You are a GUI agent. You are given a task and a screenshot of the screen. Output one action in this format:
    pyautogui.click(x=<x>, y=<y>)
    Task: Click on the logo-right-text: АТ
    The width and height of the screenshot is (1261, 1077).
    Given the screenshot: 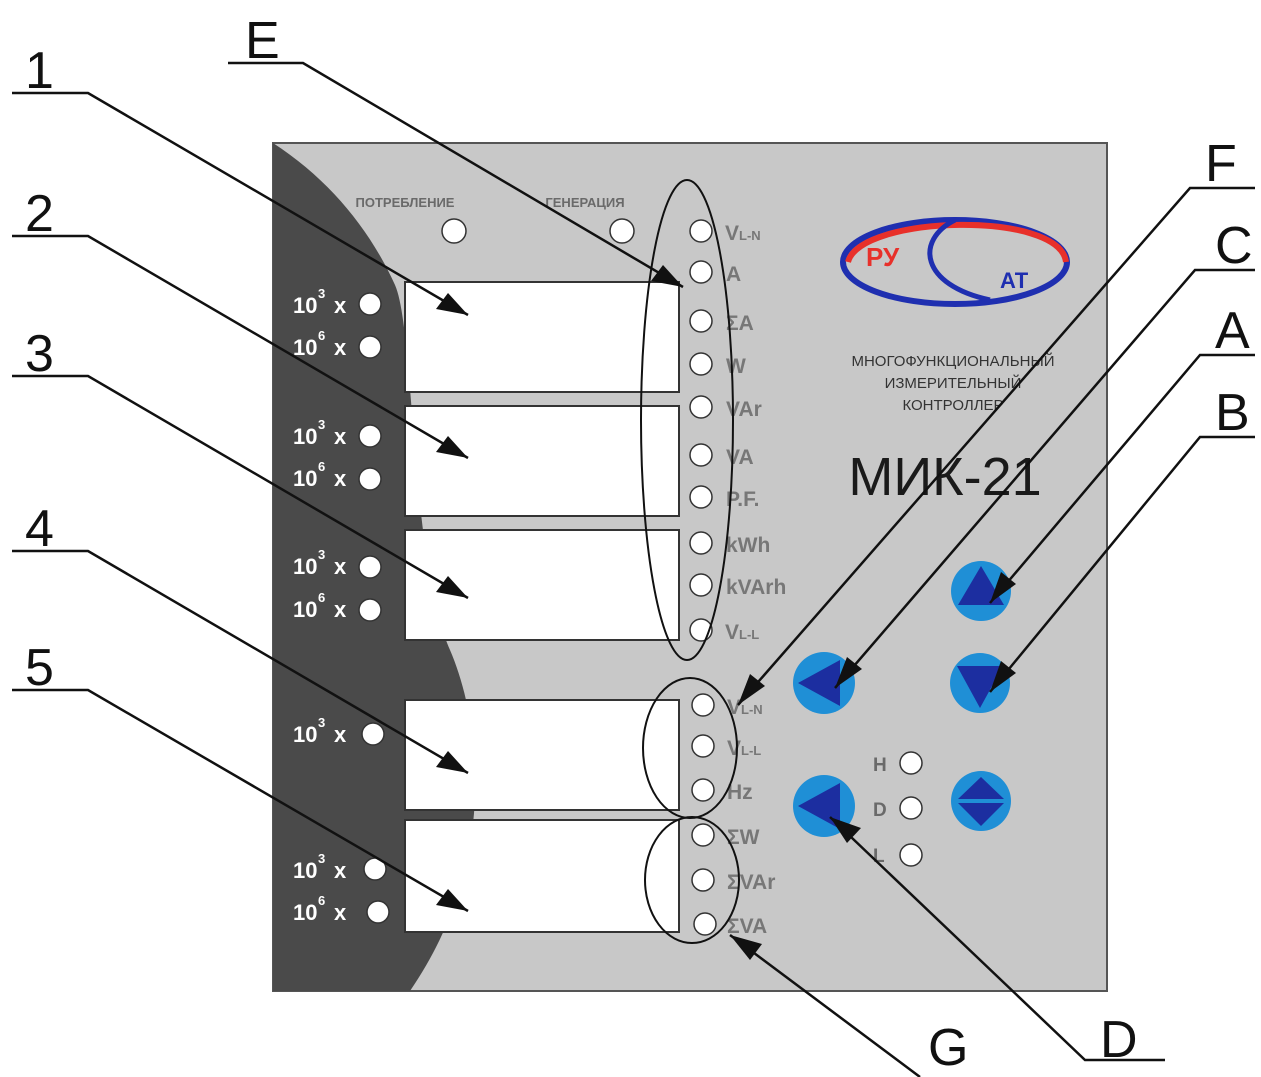 What is the action you would take?
    pyautogui.click(x=1014, y=280)
    